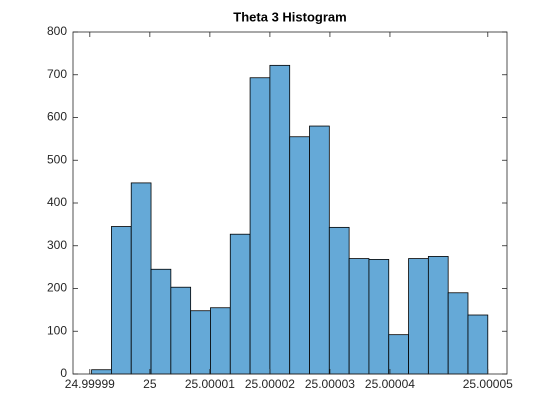  I want to click on x-tick-label: 25.00003, so click(330, 384).